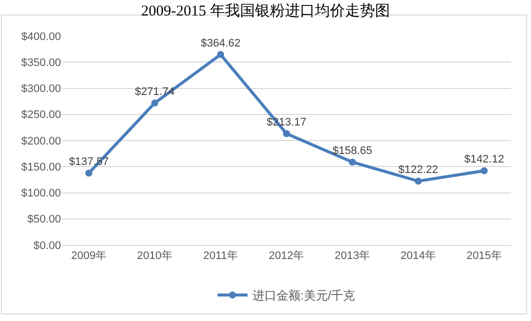  What do you see at coordinates (418, 256) in the screenshot?
I see `x-tick-label: 2014年` at bounding box center [418, 256].